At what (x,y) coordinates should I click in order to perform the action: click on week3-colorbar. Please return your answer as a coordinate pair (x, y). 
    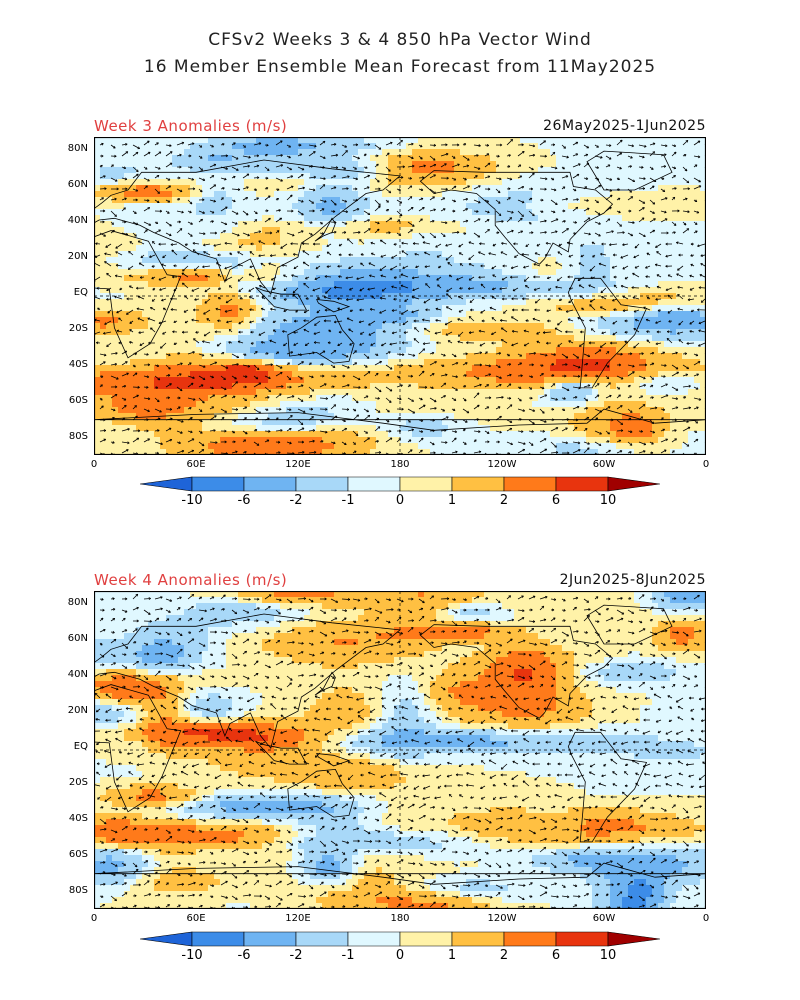
    Looking at the image, I should click on (400, 484).